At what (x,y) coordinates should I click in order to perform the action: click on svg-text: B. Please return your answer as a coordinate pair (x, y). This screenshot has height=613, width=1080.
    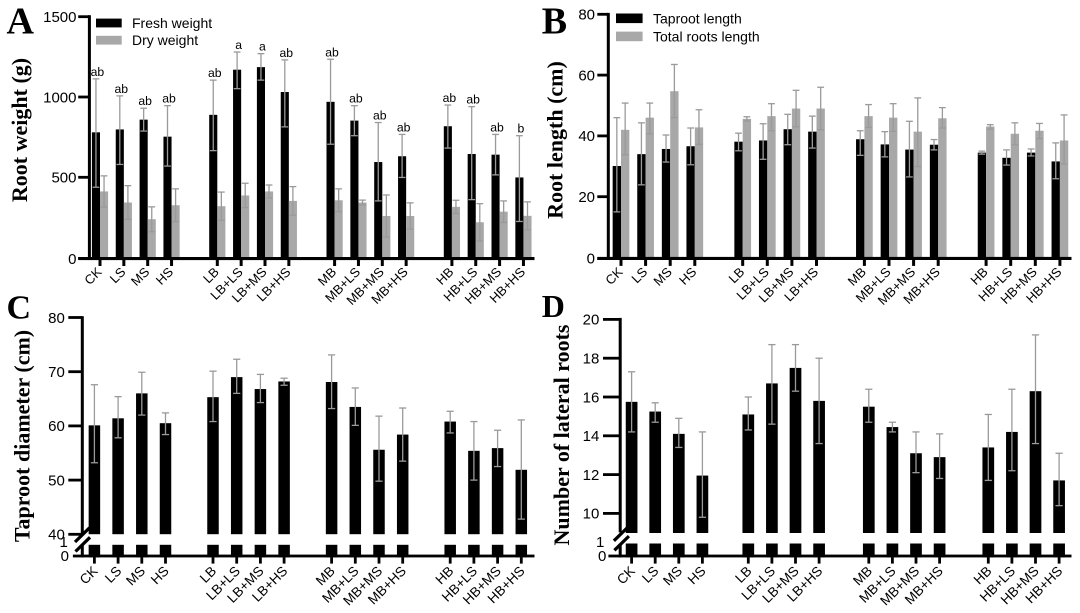
    Looking at the image, I should click on (554, 22).